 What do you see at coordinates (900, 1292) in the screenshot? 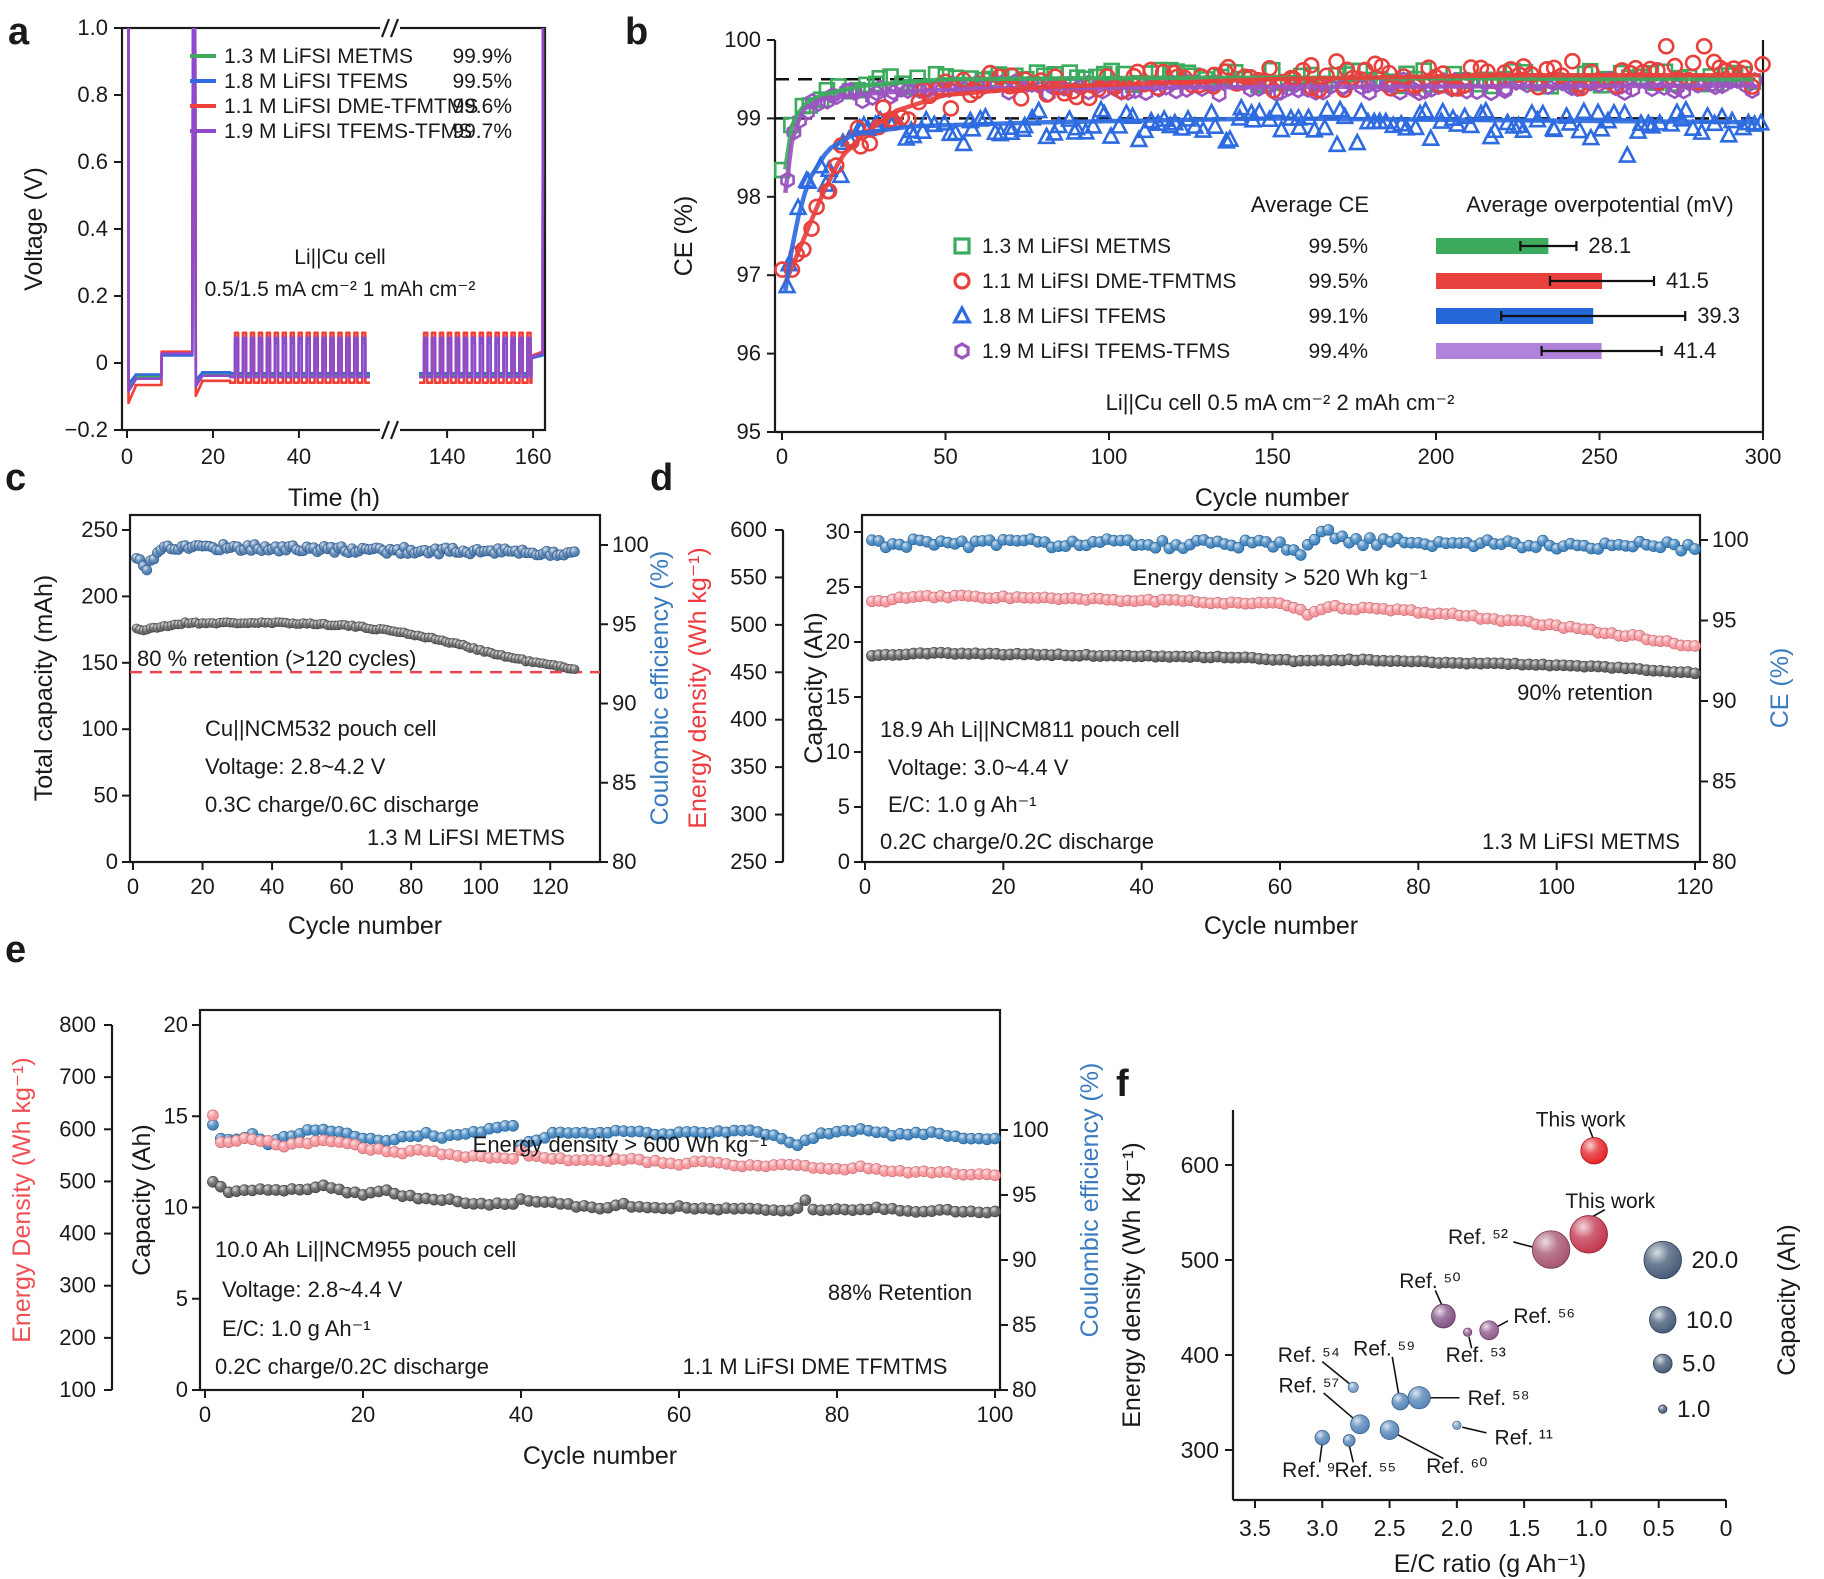
I see `annotation: 88% Retention` at bounding box center [900, 1292].